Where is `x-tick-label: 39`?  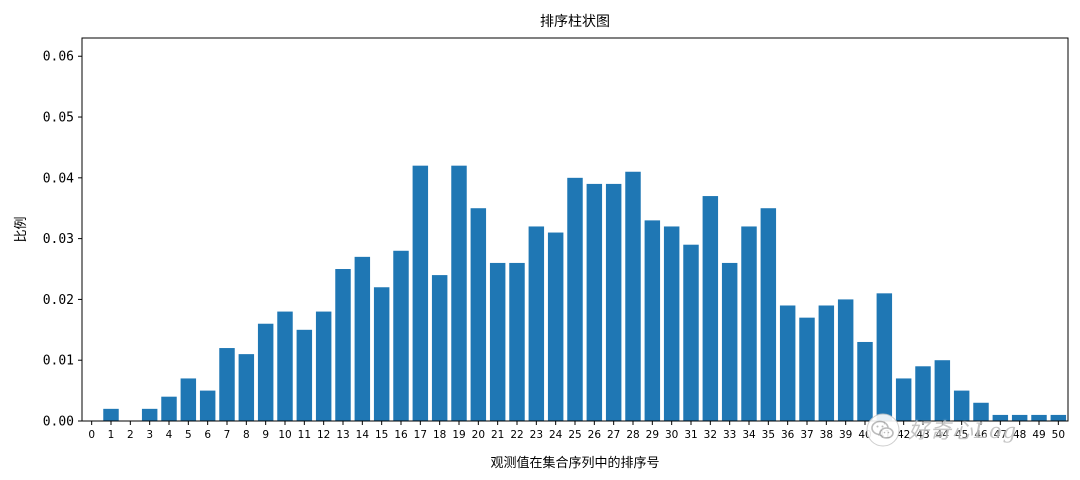
x-tick-label: 39 is located at coordinates (845, 435).